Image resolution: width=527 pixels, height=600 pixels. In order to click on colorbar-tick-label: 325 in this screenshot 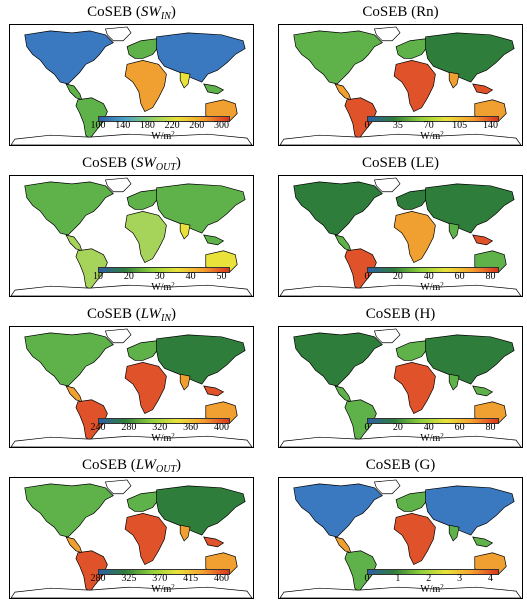, I will do `click(129, 578)`.